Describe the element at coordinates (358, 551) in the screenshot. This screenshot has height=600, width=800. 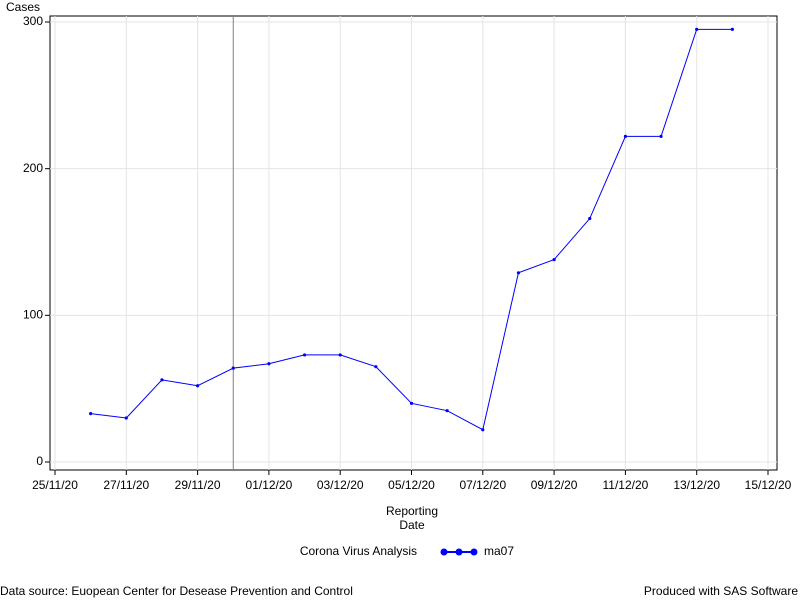
I see `legend-title: Corona Virus Analysis` at that location.